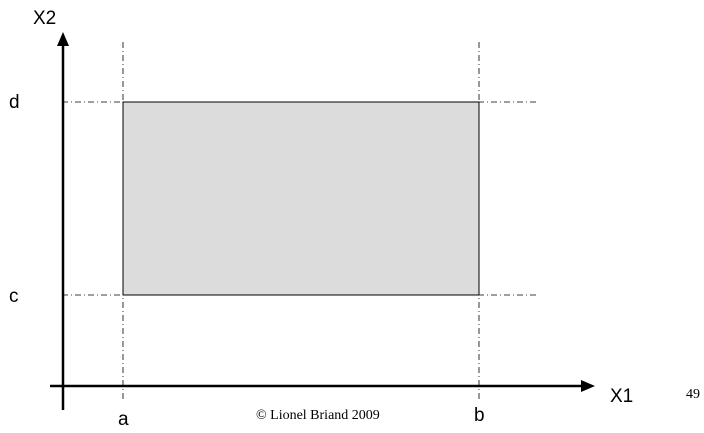 The width and height of the screenshot is (704, 433). What do you see at coordinates (588, 386) in the screenshot?
I see `x-axis-arrowhead` at bounding box center [588, 386].